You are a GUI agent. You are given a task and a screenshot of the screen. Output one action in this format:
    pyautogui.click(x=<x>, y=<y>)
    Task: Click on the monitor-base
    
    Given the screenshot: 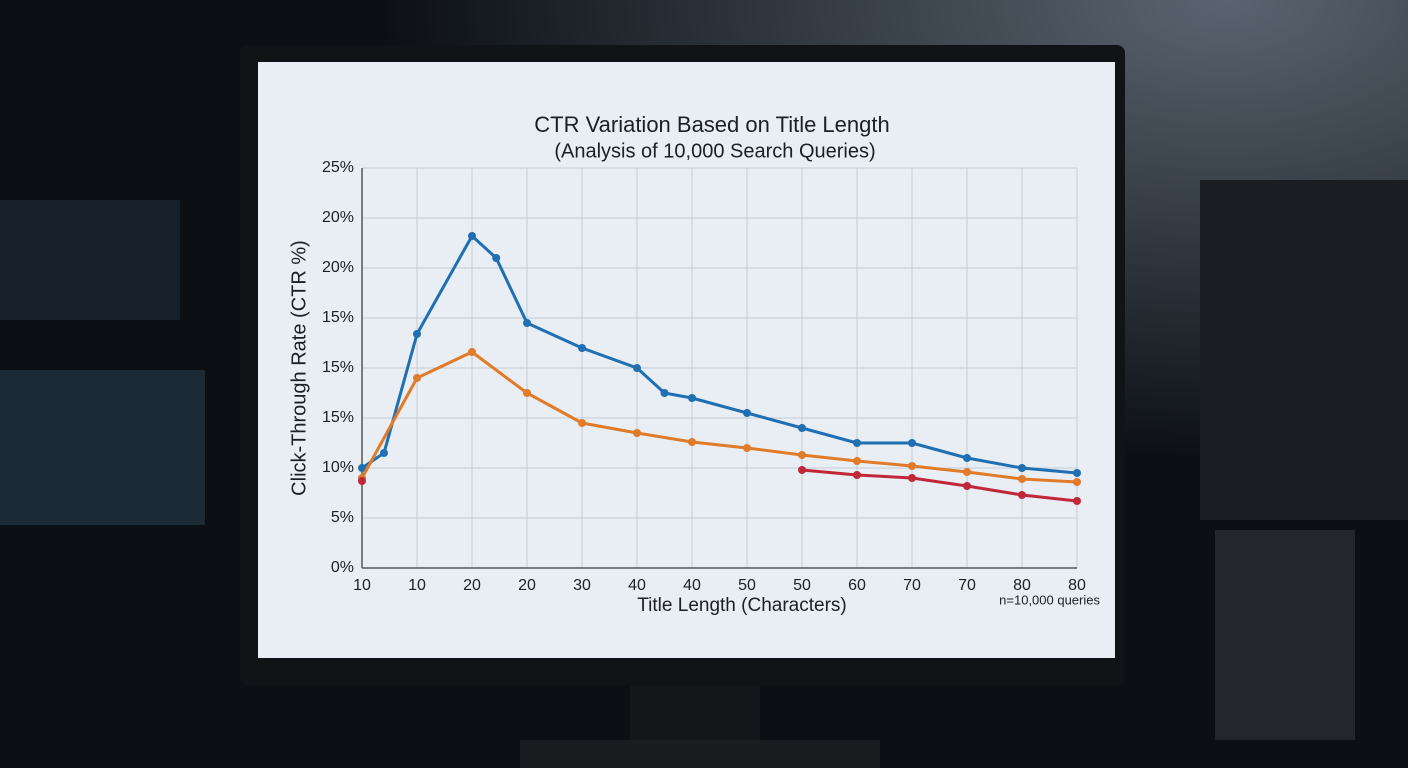 What is the action you would take?
    pyautogui.click(x=700, y=754)
    